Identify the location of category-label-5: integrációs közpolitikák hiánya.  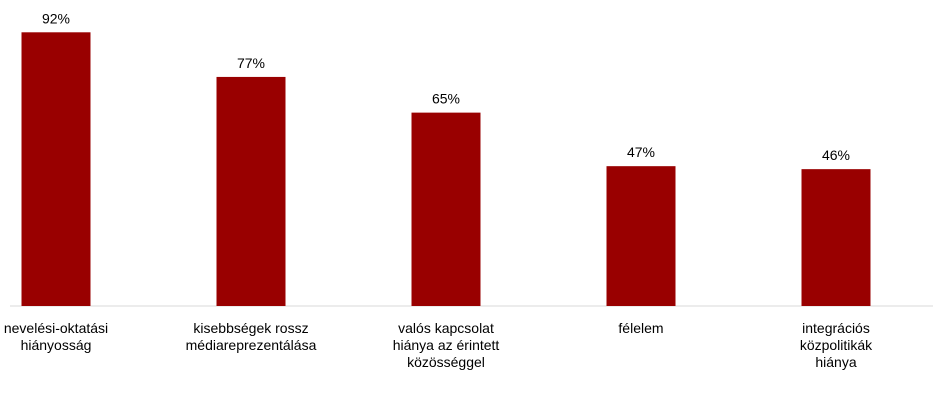
(836, 345).